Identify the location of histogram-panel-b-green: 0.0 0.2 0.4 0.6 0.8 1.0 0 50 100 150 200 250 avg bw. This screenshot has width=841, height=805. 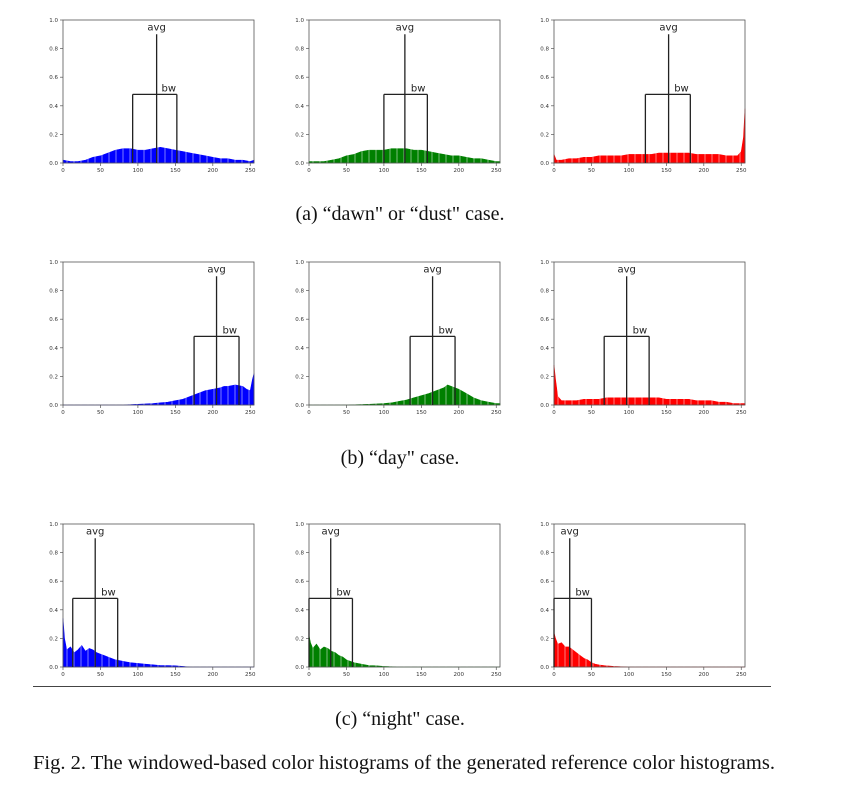
(398, 338).